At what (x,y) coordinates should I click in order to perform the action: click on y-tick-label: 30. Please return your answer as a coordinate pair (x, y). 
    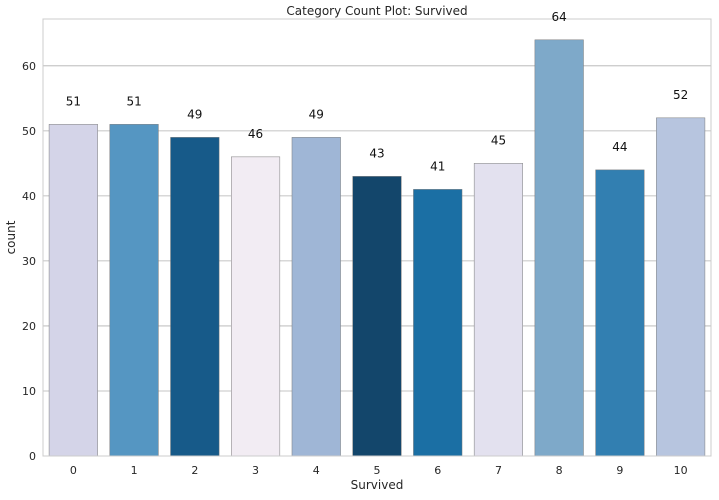
    Looking at the image, I should click on (29, 261).